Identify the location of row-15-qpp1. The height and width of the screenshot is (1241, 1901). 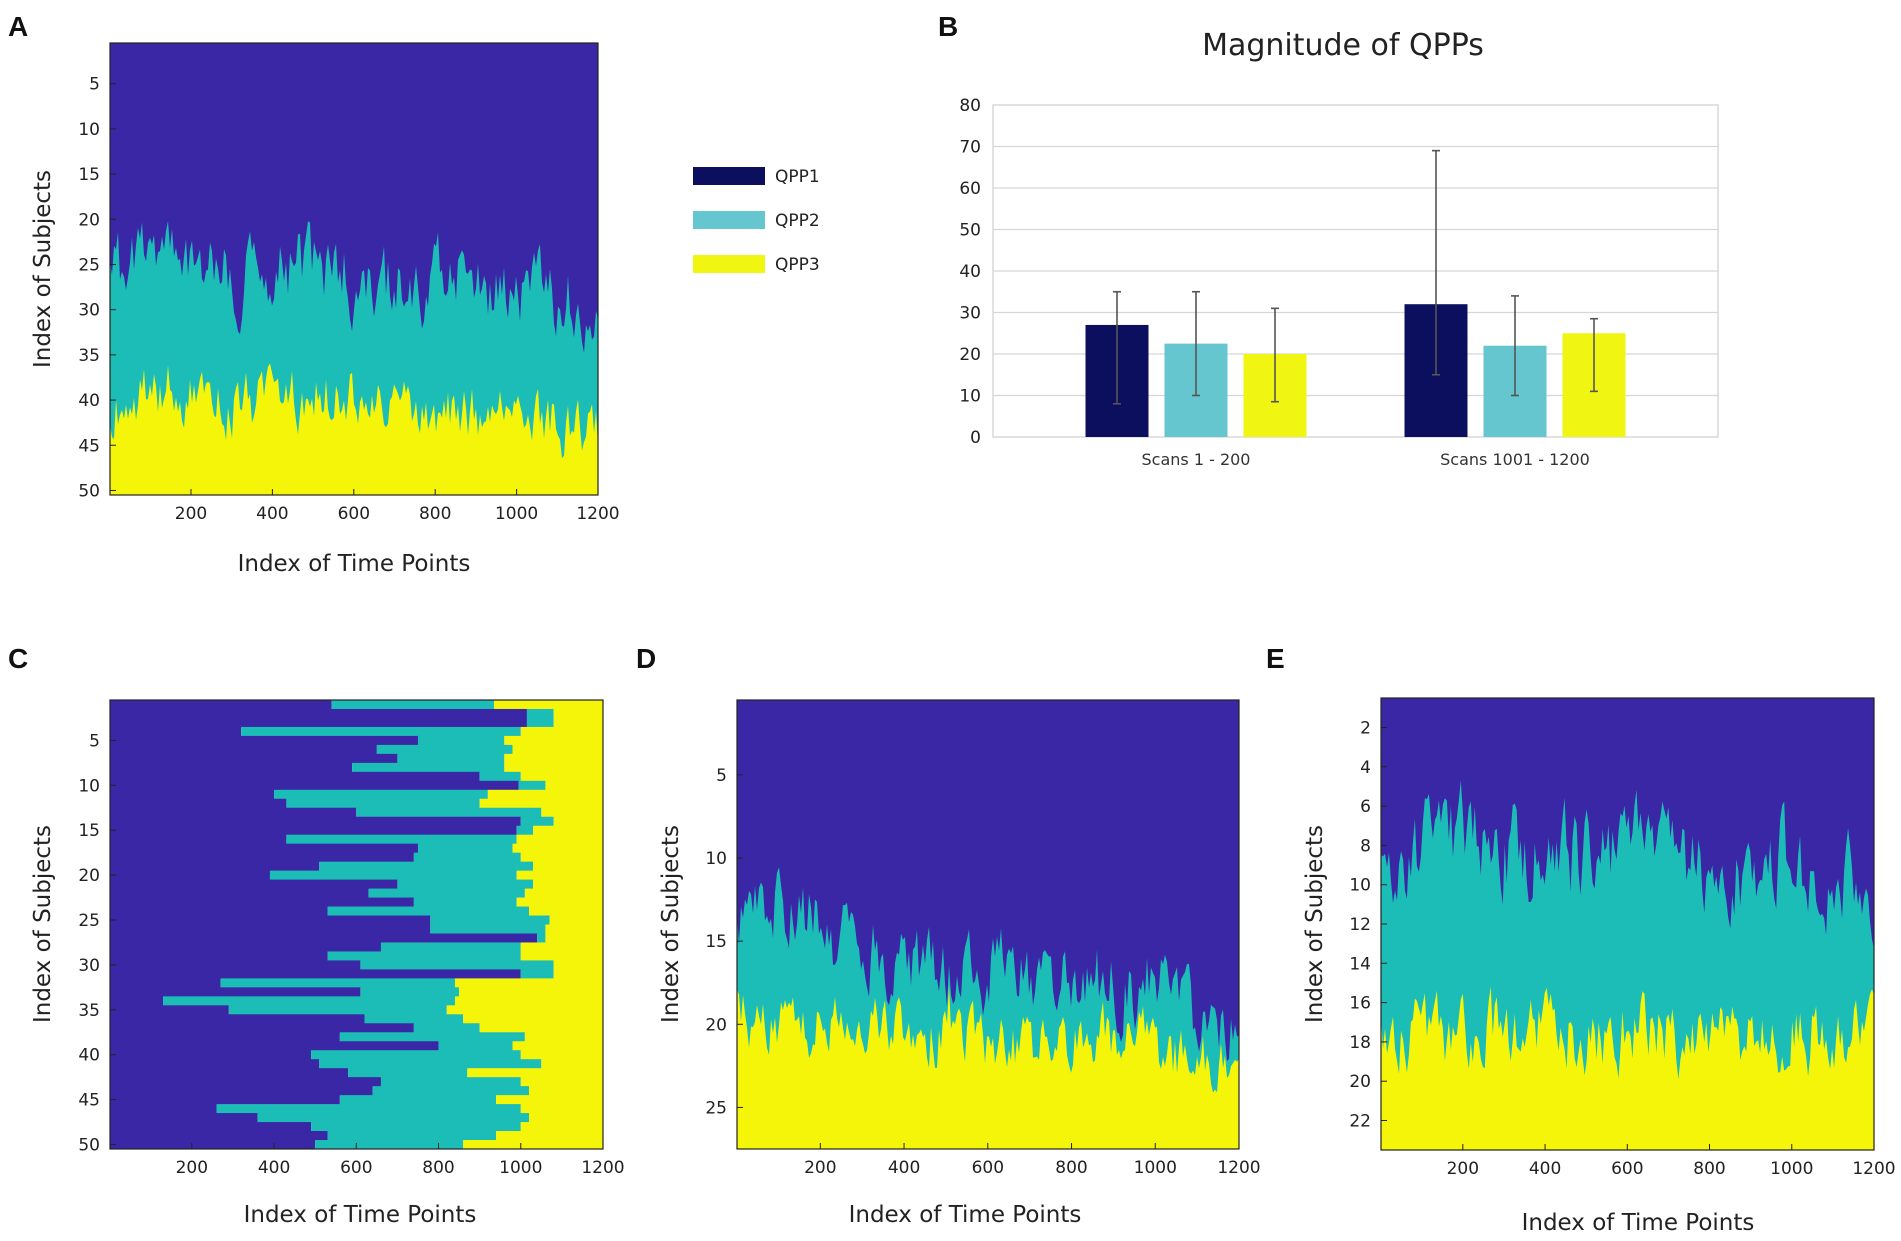
(313, 830).